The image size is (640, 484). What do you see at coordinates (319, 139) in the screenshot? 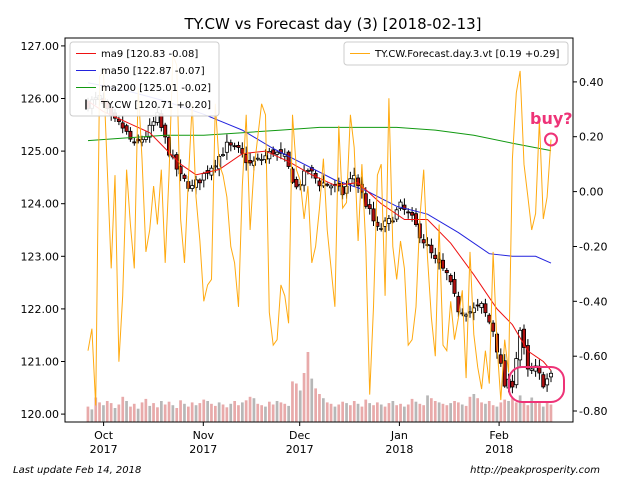
I see `ma200-line` at bounding box center [319, 139].